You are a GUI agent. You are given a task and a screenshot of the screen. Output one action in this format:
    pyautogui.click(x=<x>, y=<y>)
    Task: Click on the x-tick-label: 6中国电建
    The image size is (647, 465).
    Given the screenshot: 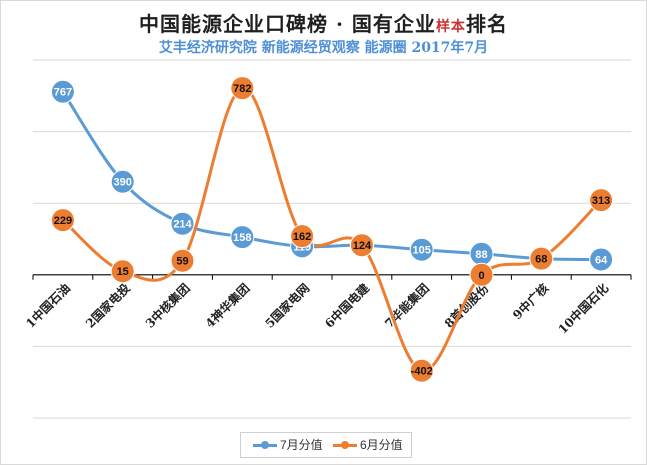 What is the action you would take?
    pyautogui.click(x=347, y=305)
    